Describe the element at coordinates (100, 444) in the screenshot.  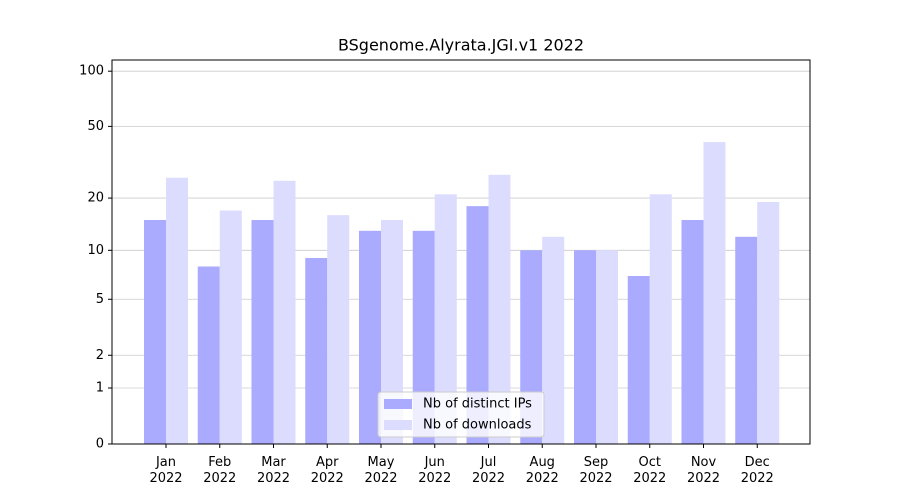
I see `y-tick-label: 0` at that location.